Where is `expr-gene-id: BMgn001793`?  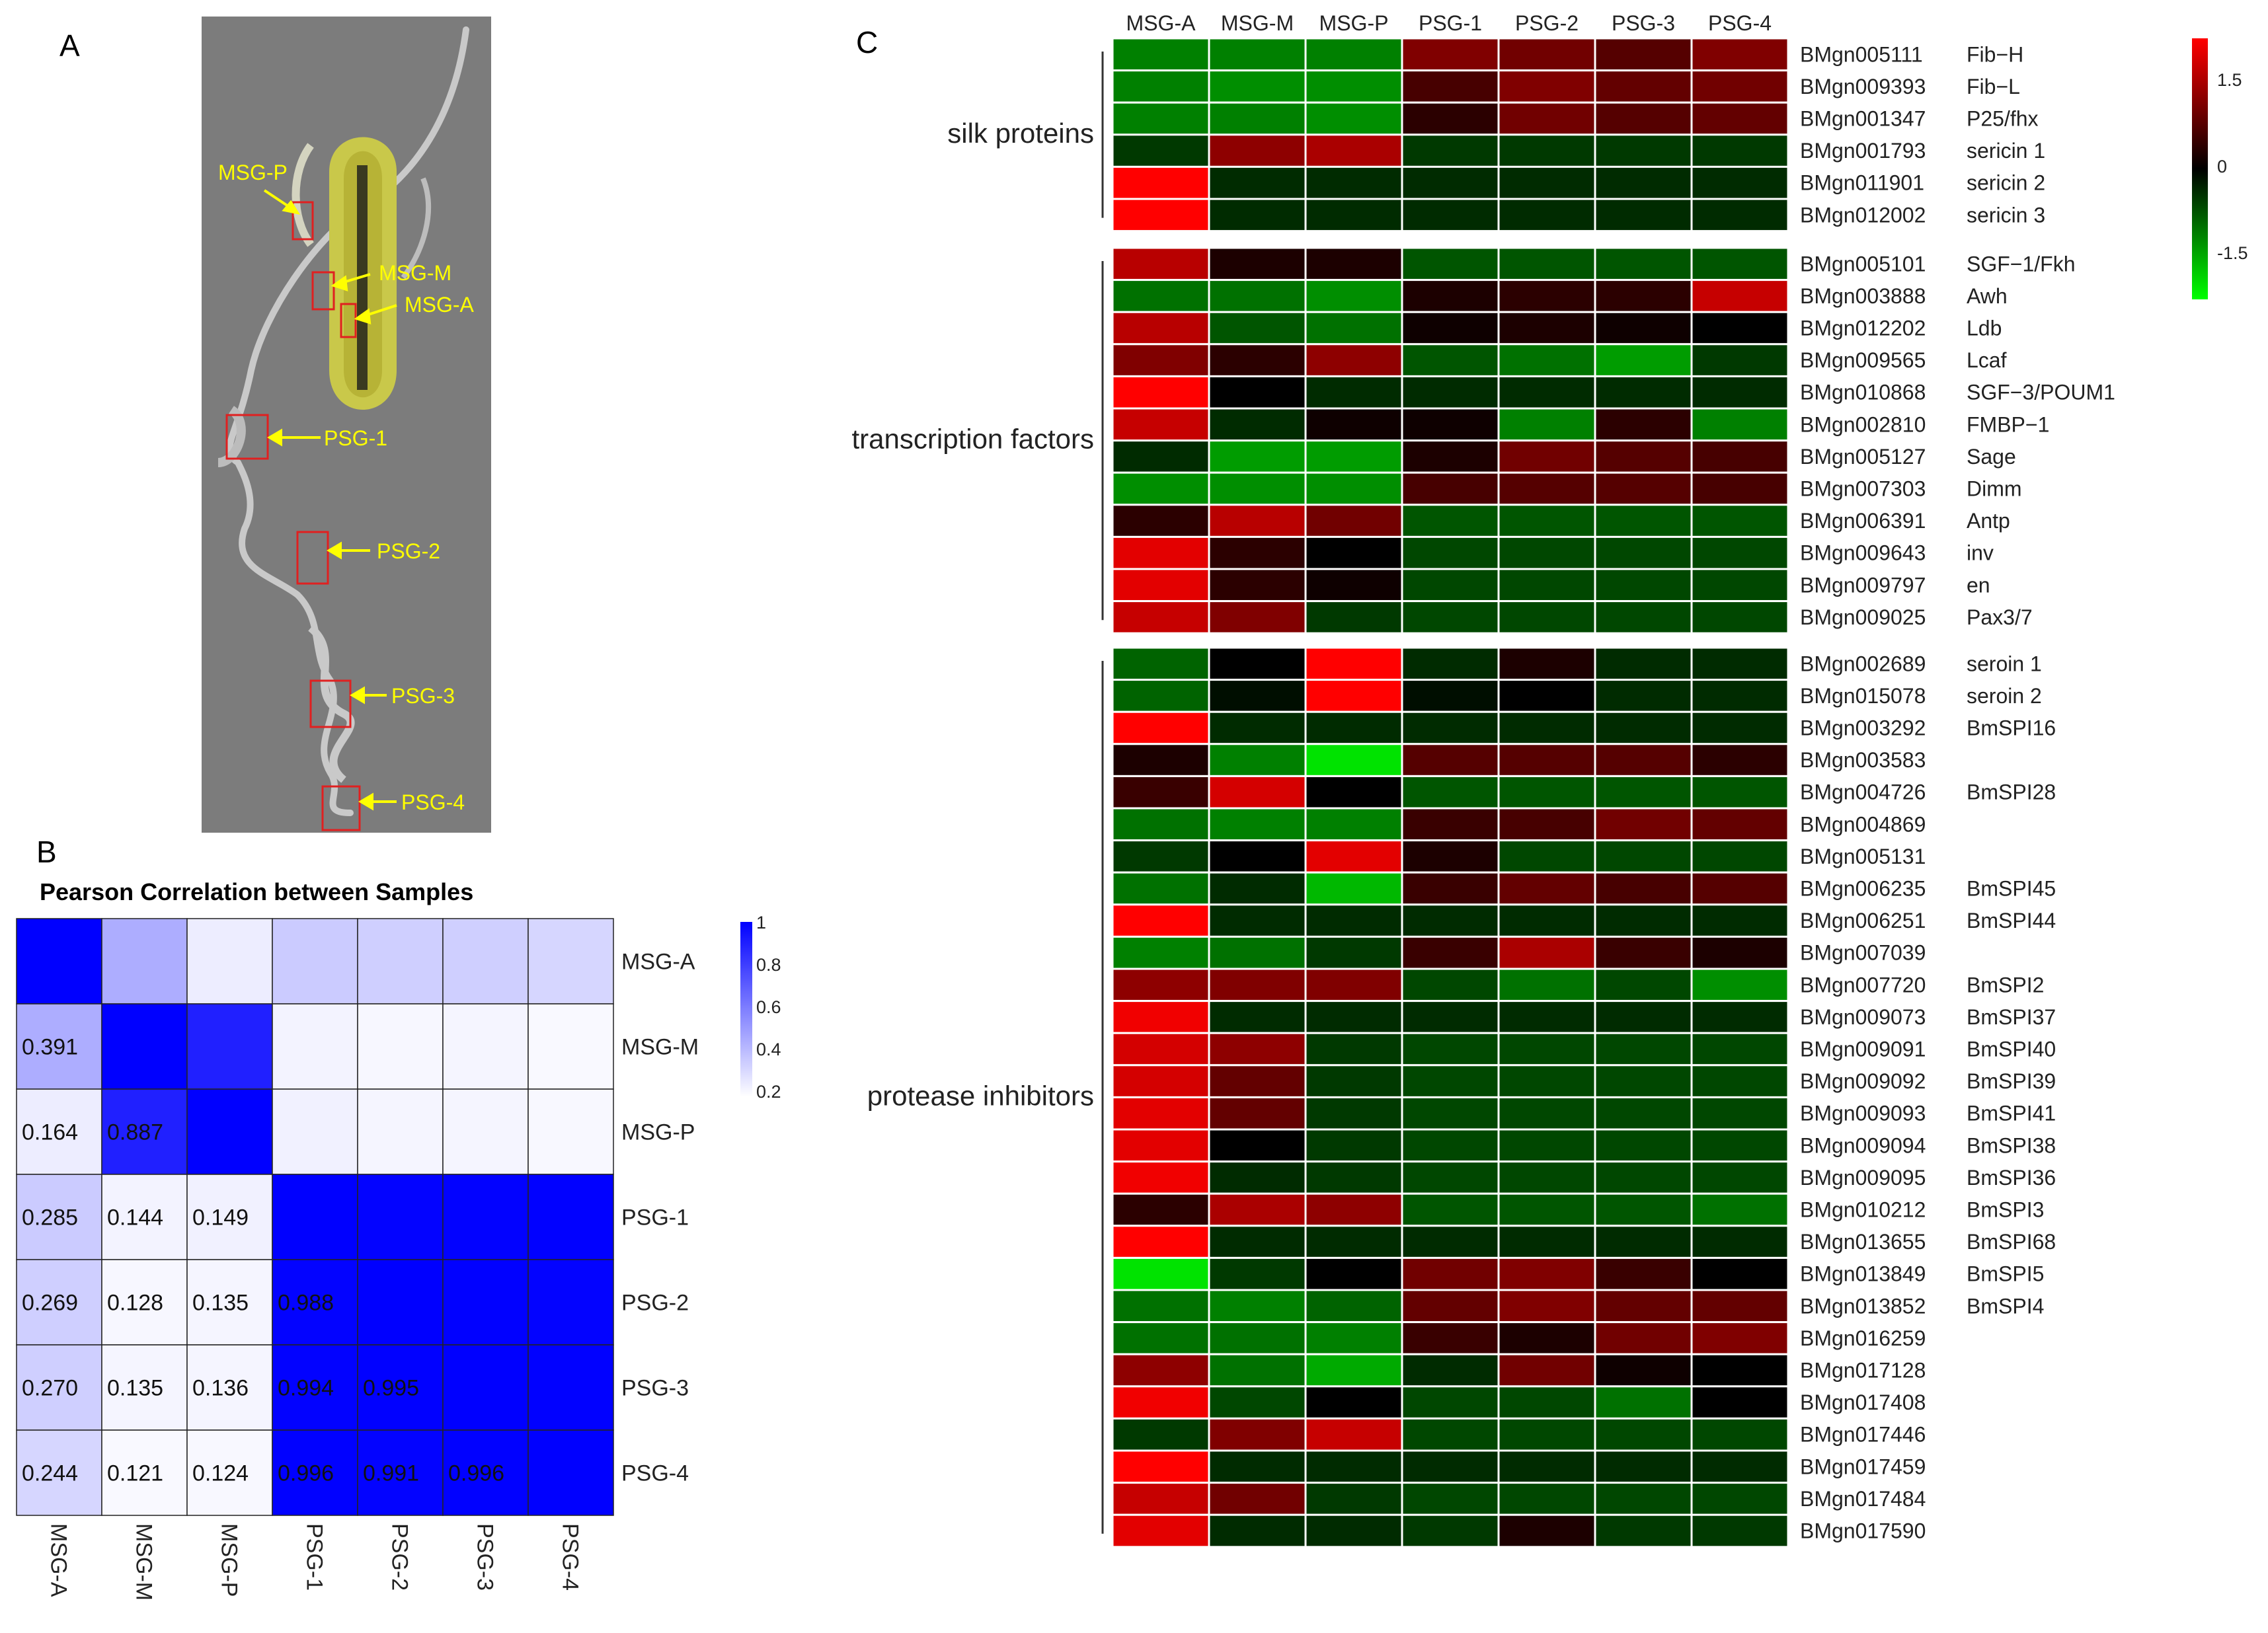 expr-gene-id: BMgn001793 is located at coordinates (1863, 151).